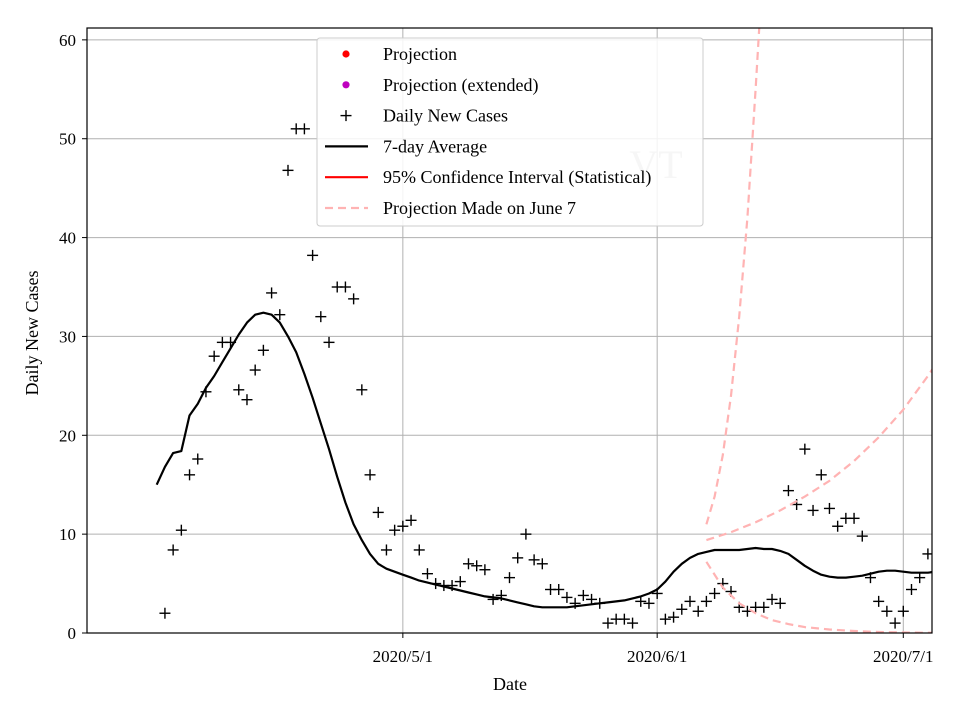 This screenshot has height=720, width=960. Describe the element at coordinates (435, 146) in the screenshot. I see `legend-label-avg: 7-day Average` at that location.